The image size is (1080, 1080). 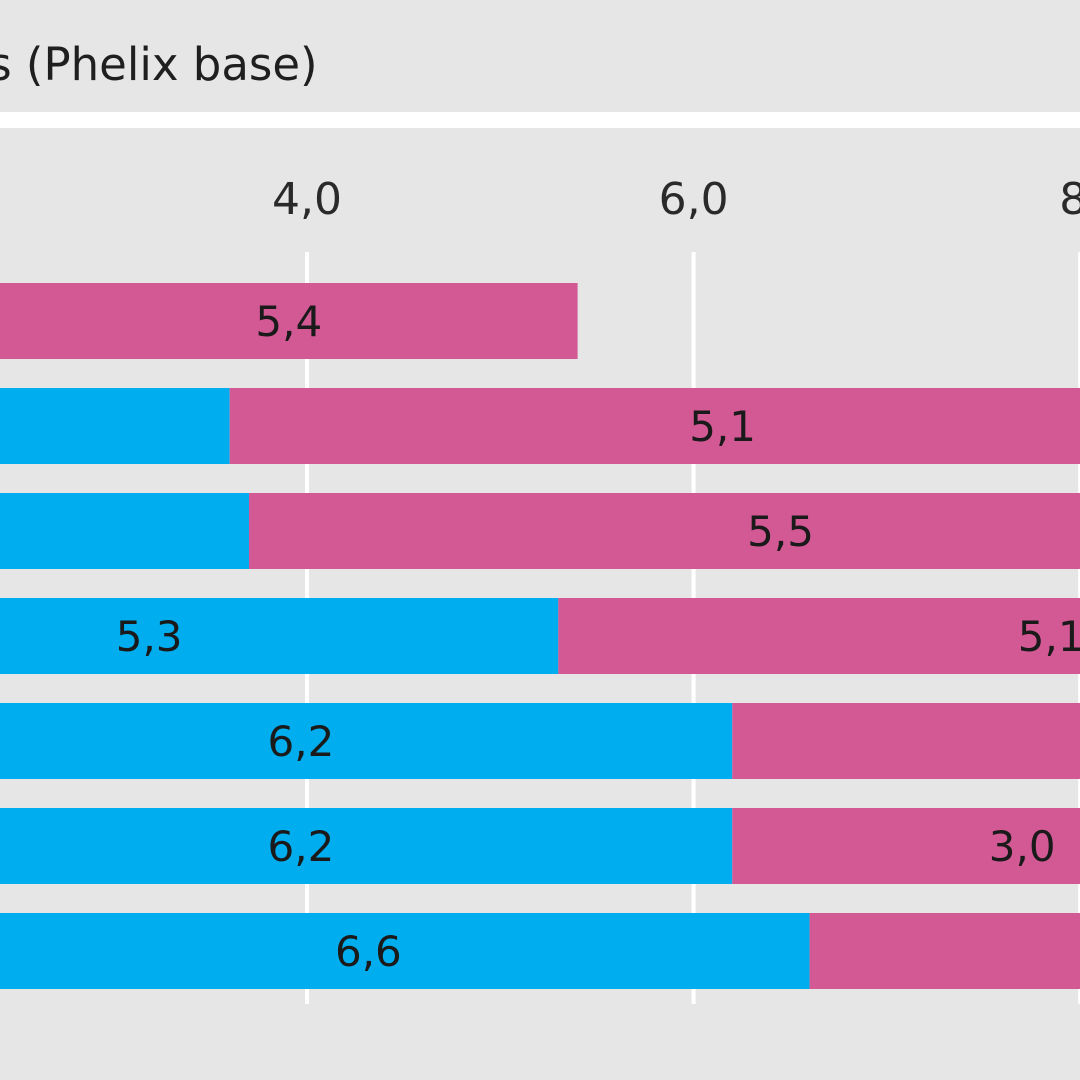 I want to click on bar-label-pink-0: 5,4, so click(x=288, y=321).